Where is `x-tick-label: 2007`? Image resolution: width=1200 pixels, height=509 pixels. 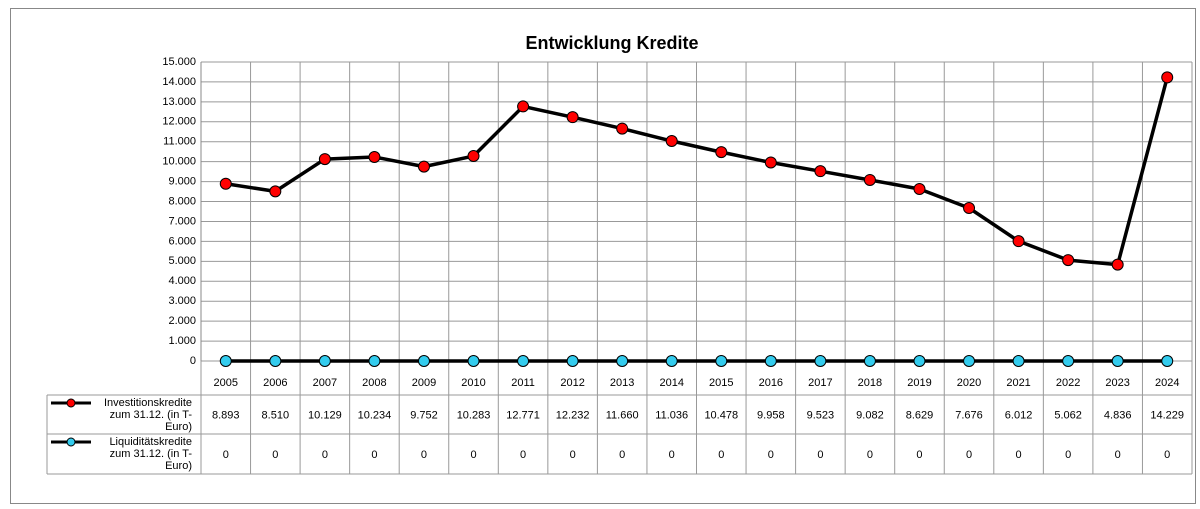 x-tick-label: 2007 is located at coordinates (325, 383).